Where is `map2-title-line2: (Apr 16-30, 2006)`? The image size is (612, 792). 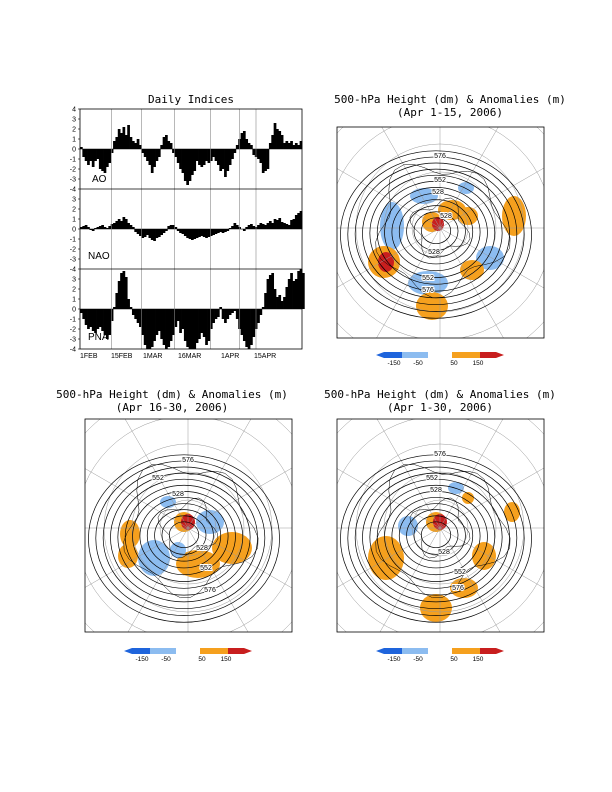 map2-title-line2: (Apr 16-30, 2006) is located at coordinates (172, 407).